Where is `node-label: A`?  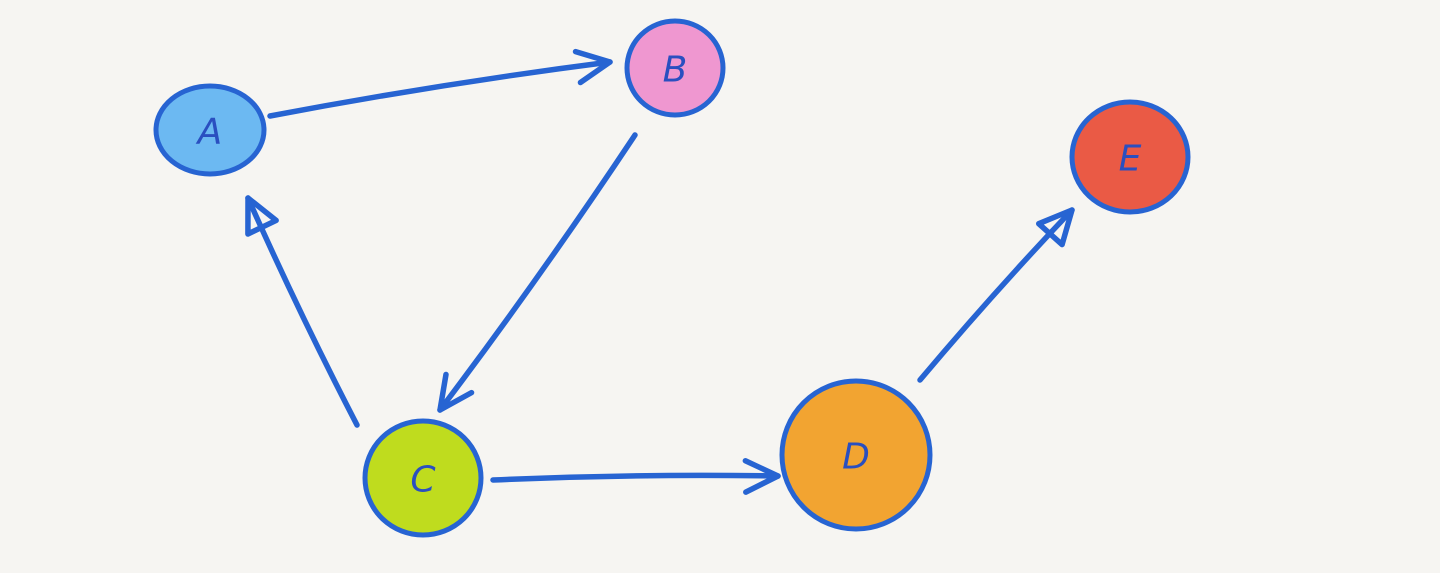
node-label: A is located at coordinates (209, 132).